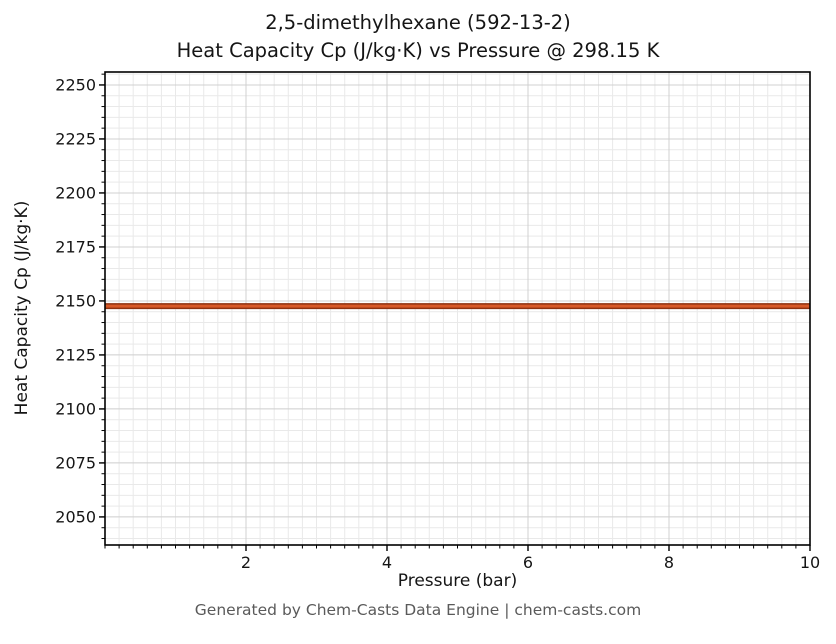  I want to click on x-axis-label: Pressure (bar), so click(457, 581).